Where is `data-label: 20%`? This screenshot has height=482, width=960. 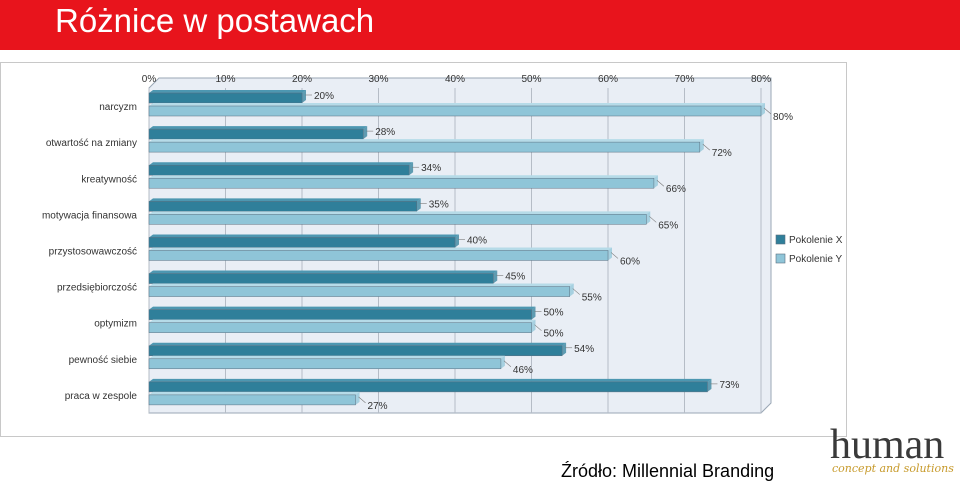 data-label: 20% is located at coordinates (324, 96).